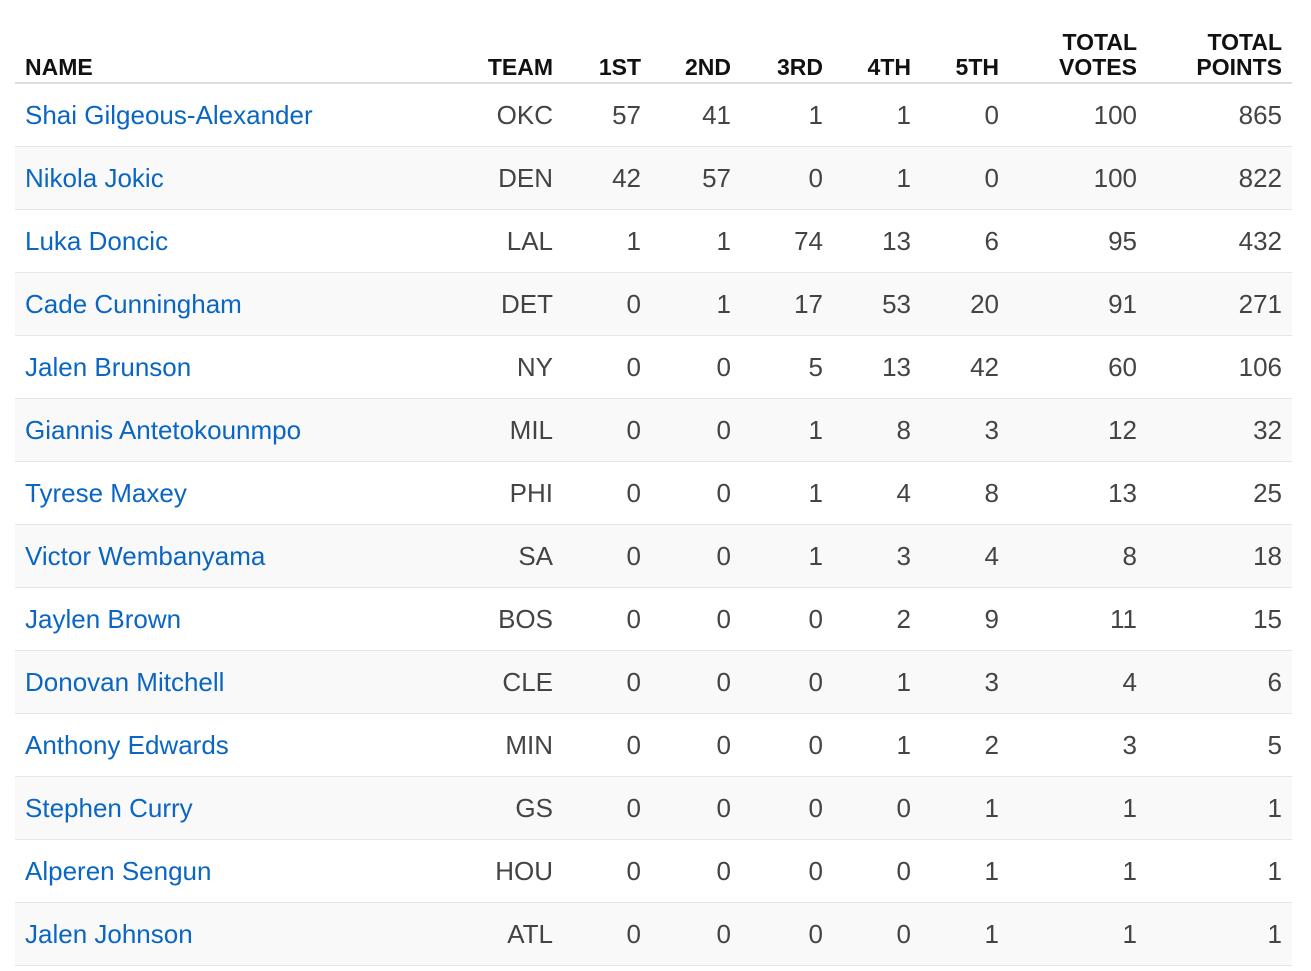 This screenshot has width=1311, height=971. I want to click on table-row: Anthony Edwards MIN 0 0 0 1 2 3 5, so click(653, 745).